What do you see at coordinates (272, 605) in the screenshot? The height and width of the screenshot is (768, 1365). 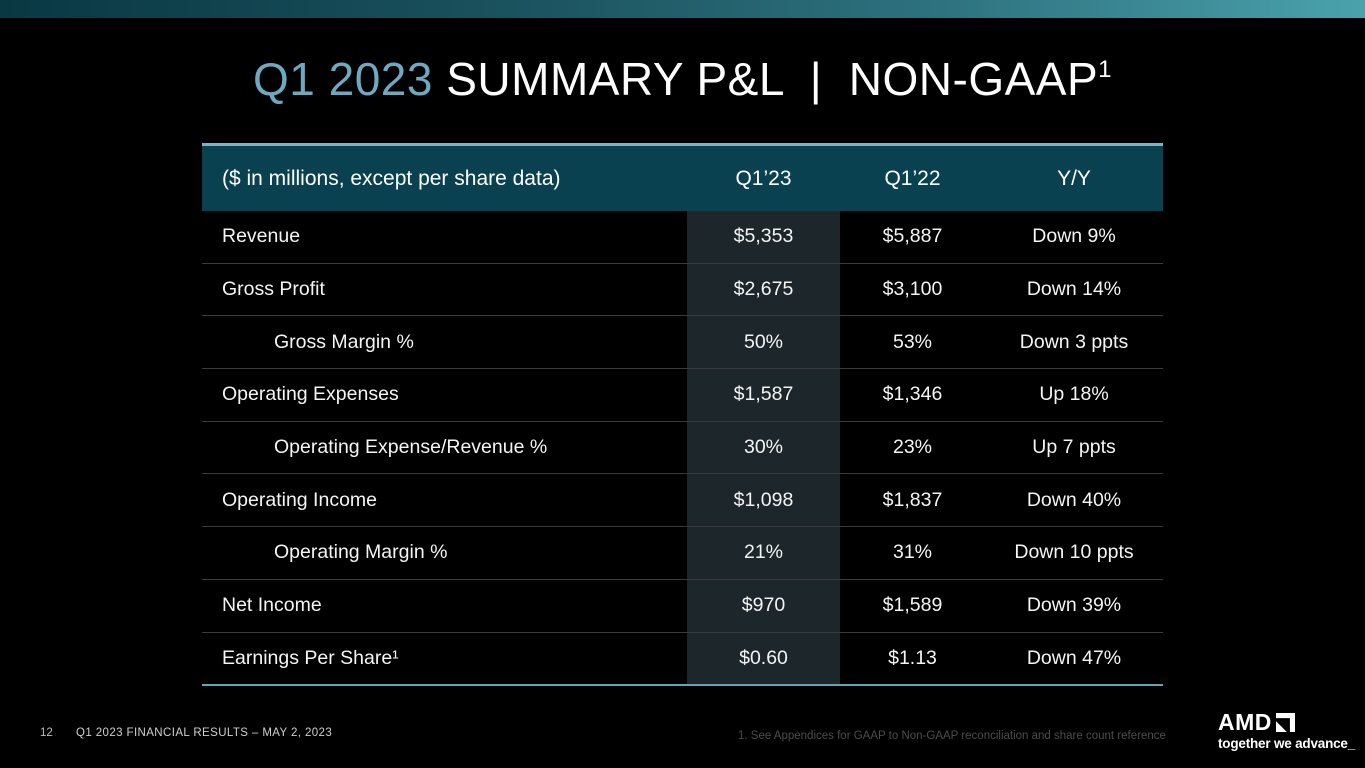 I see `row-label: Net Income` at bounding box center [272, 605].